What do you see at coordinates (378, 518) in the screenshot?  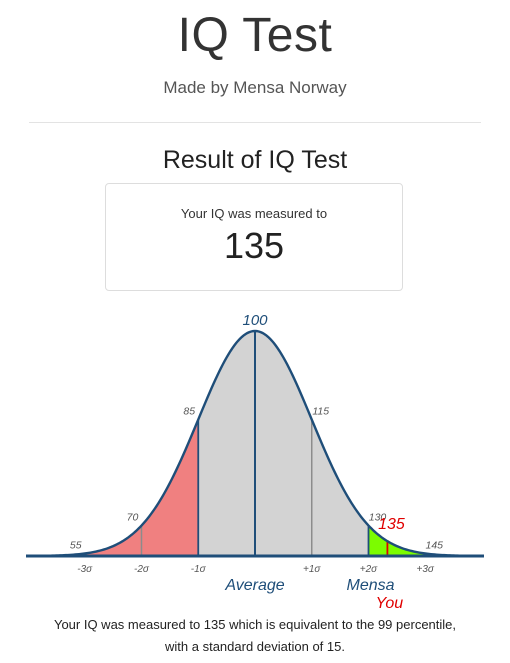 I see `iq-label-130: 130` at bounding box center [378, 518].